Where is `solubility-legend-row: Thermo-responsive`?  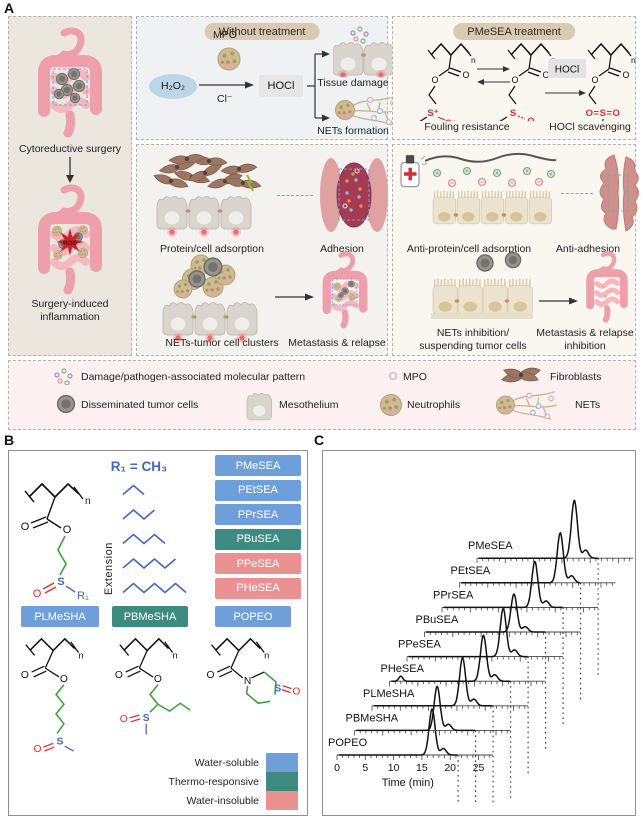 solubility-legend-row: Thermo-responsive is located at coordinates (210, 781).